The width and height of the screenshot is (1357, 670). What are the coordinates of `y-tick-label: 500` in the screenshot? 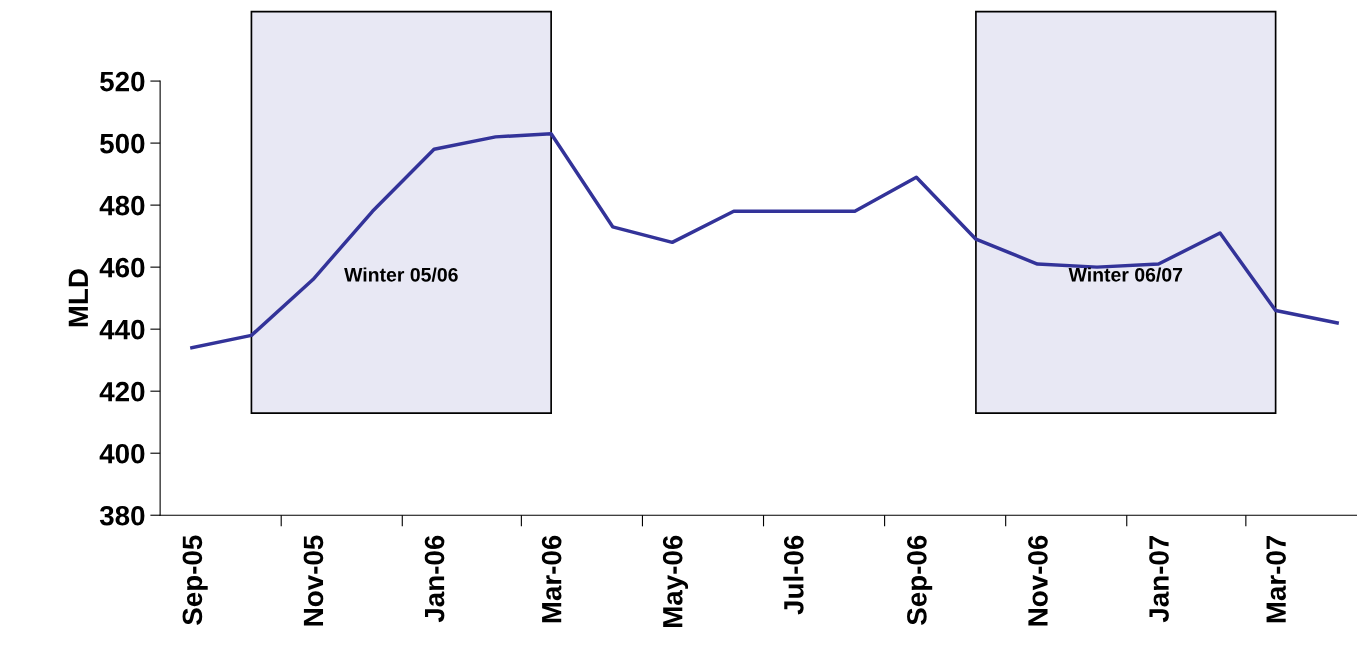 It's located at (122, 143).